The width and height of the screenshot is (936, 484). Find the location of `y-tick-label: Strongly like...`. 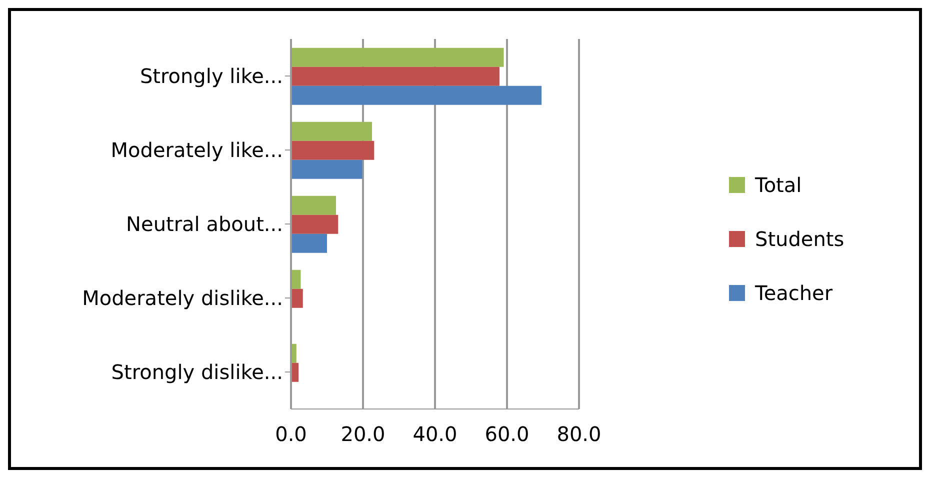

y-tick-label: Strongly like... is located at coordinates (211, 76).